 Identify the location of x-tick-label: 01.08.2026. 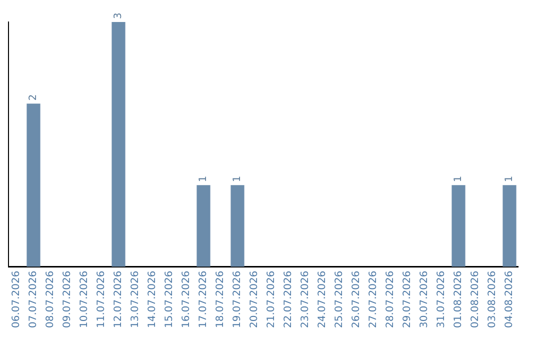
(458, 299).